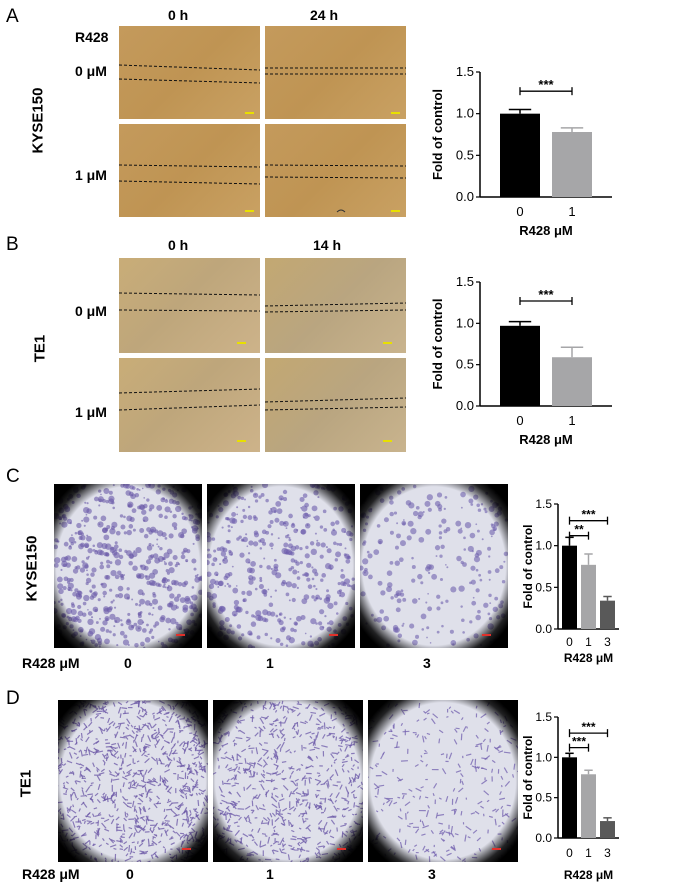  Describe the element at coordinates (437, 134) in the screenshot. I see `y-axis-label-a: Fold of control` at that location.